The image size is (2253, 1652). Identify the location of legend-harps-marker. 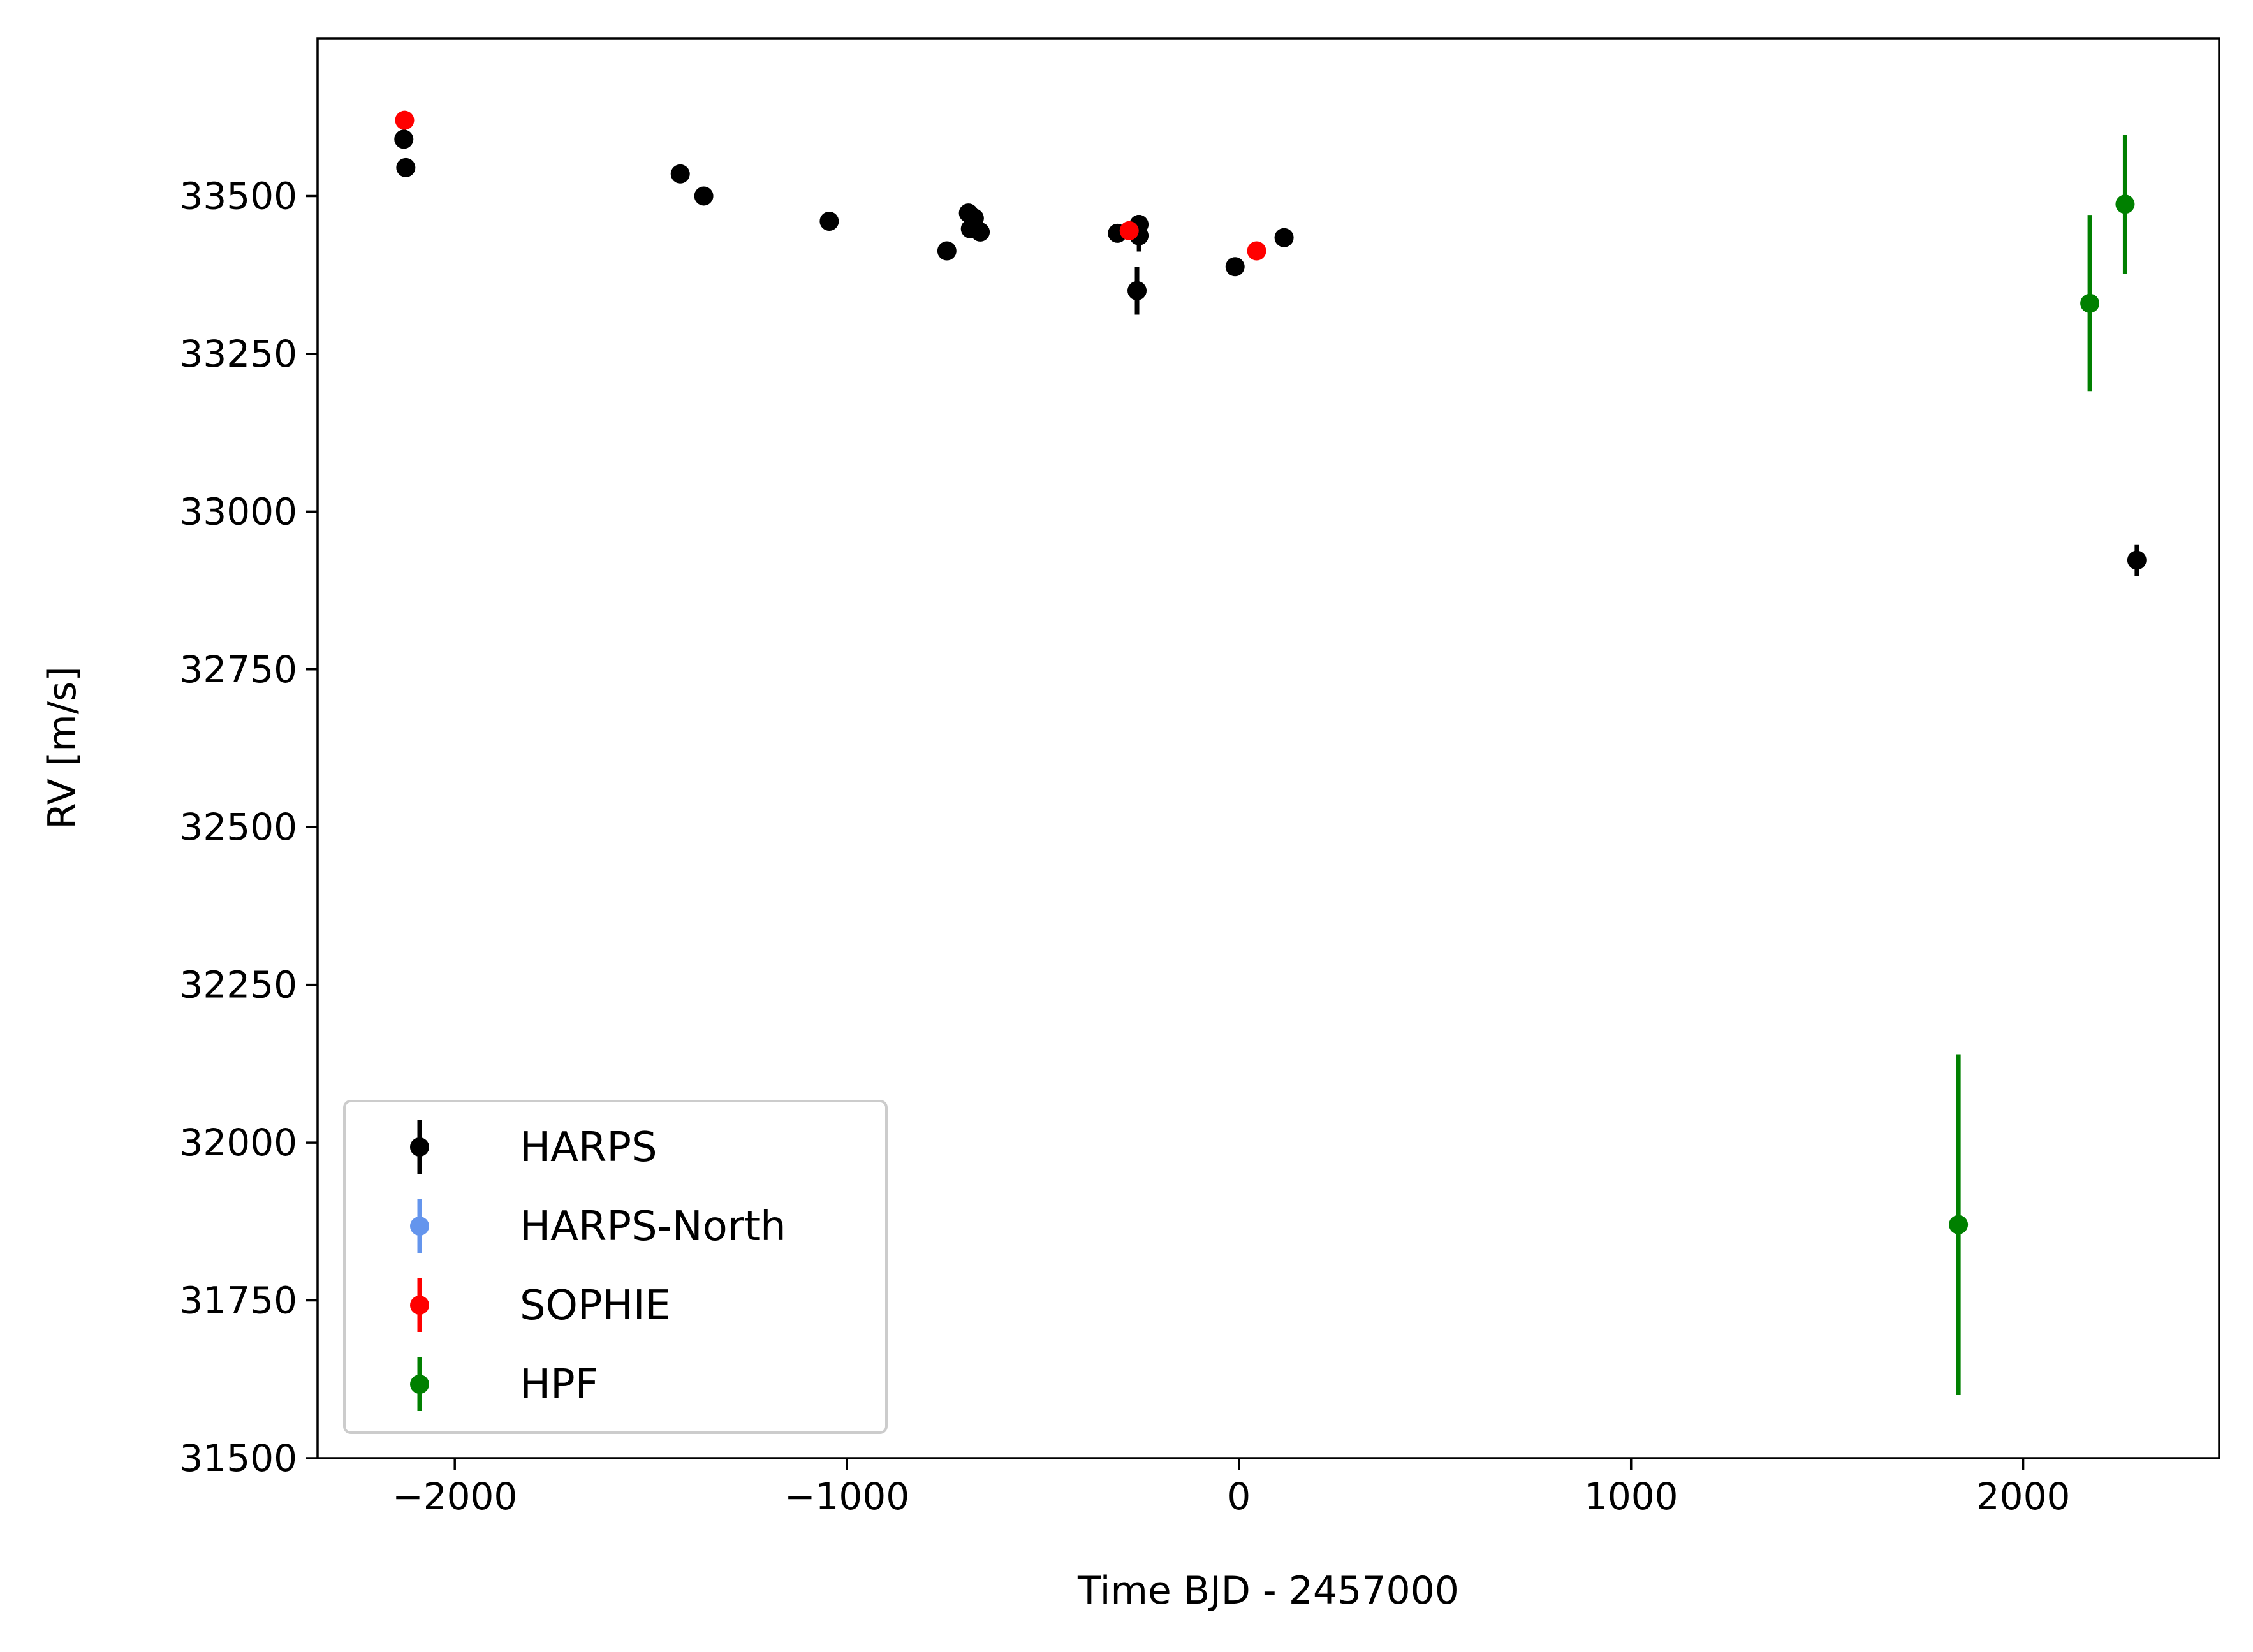
(419, 1147).